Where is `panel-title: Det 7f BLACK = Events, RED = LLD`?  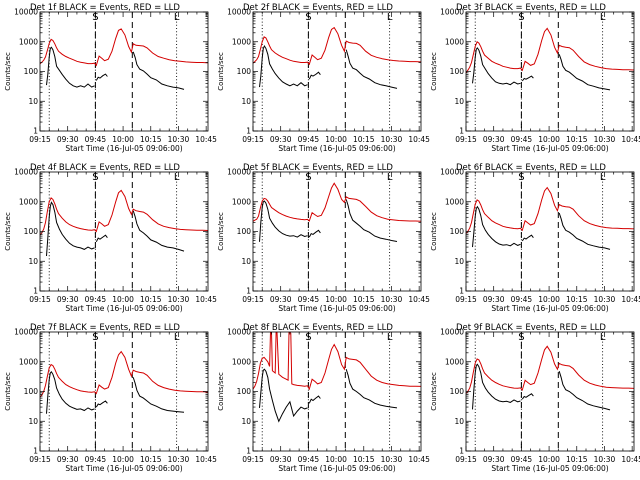
panel-title: Det 7f BLACK = Events, RED = LLD is located at coordinates (105, 328).